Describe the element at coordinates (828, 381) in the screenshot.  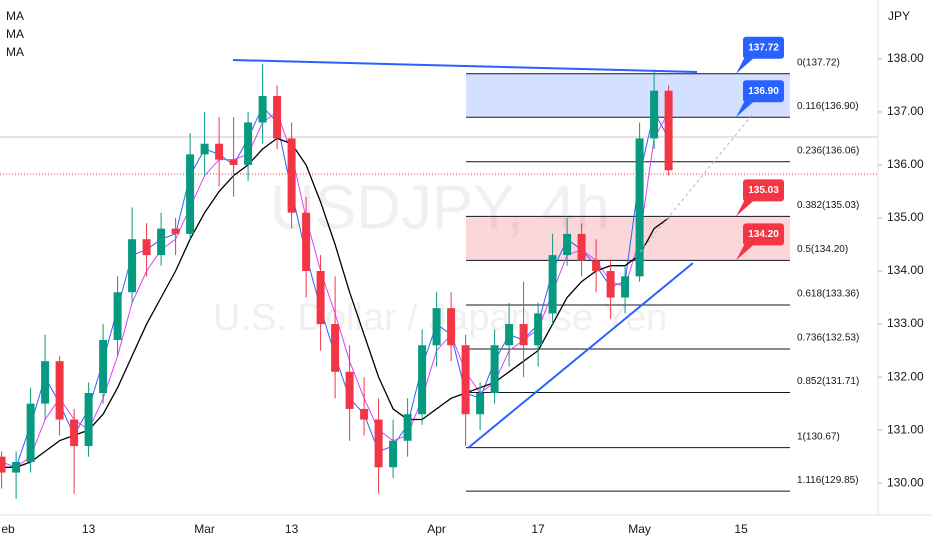
I see `fib-label: 0.852(131.71)` at that location.